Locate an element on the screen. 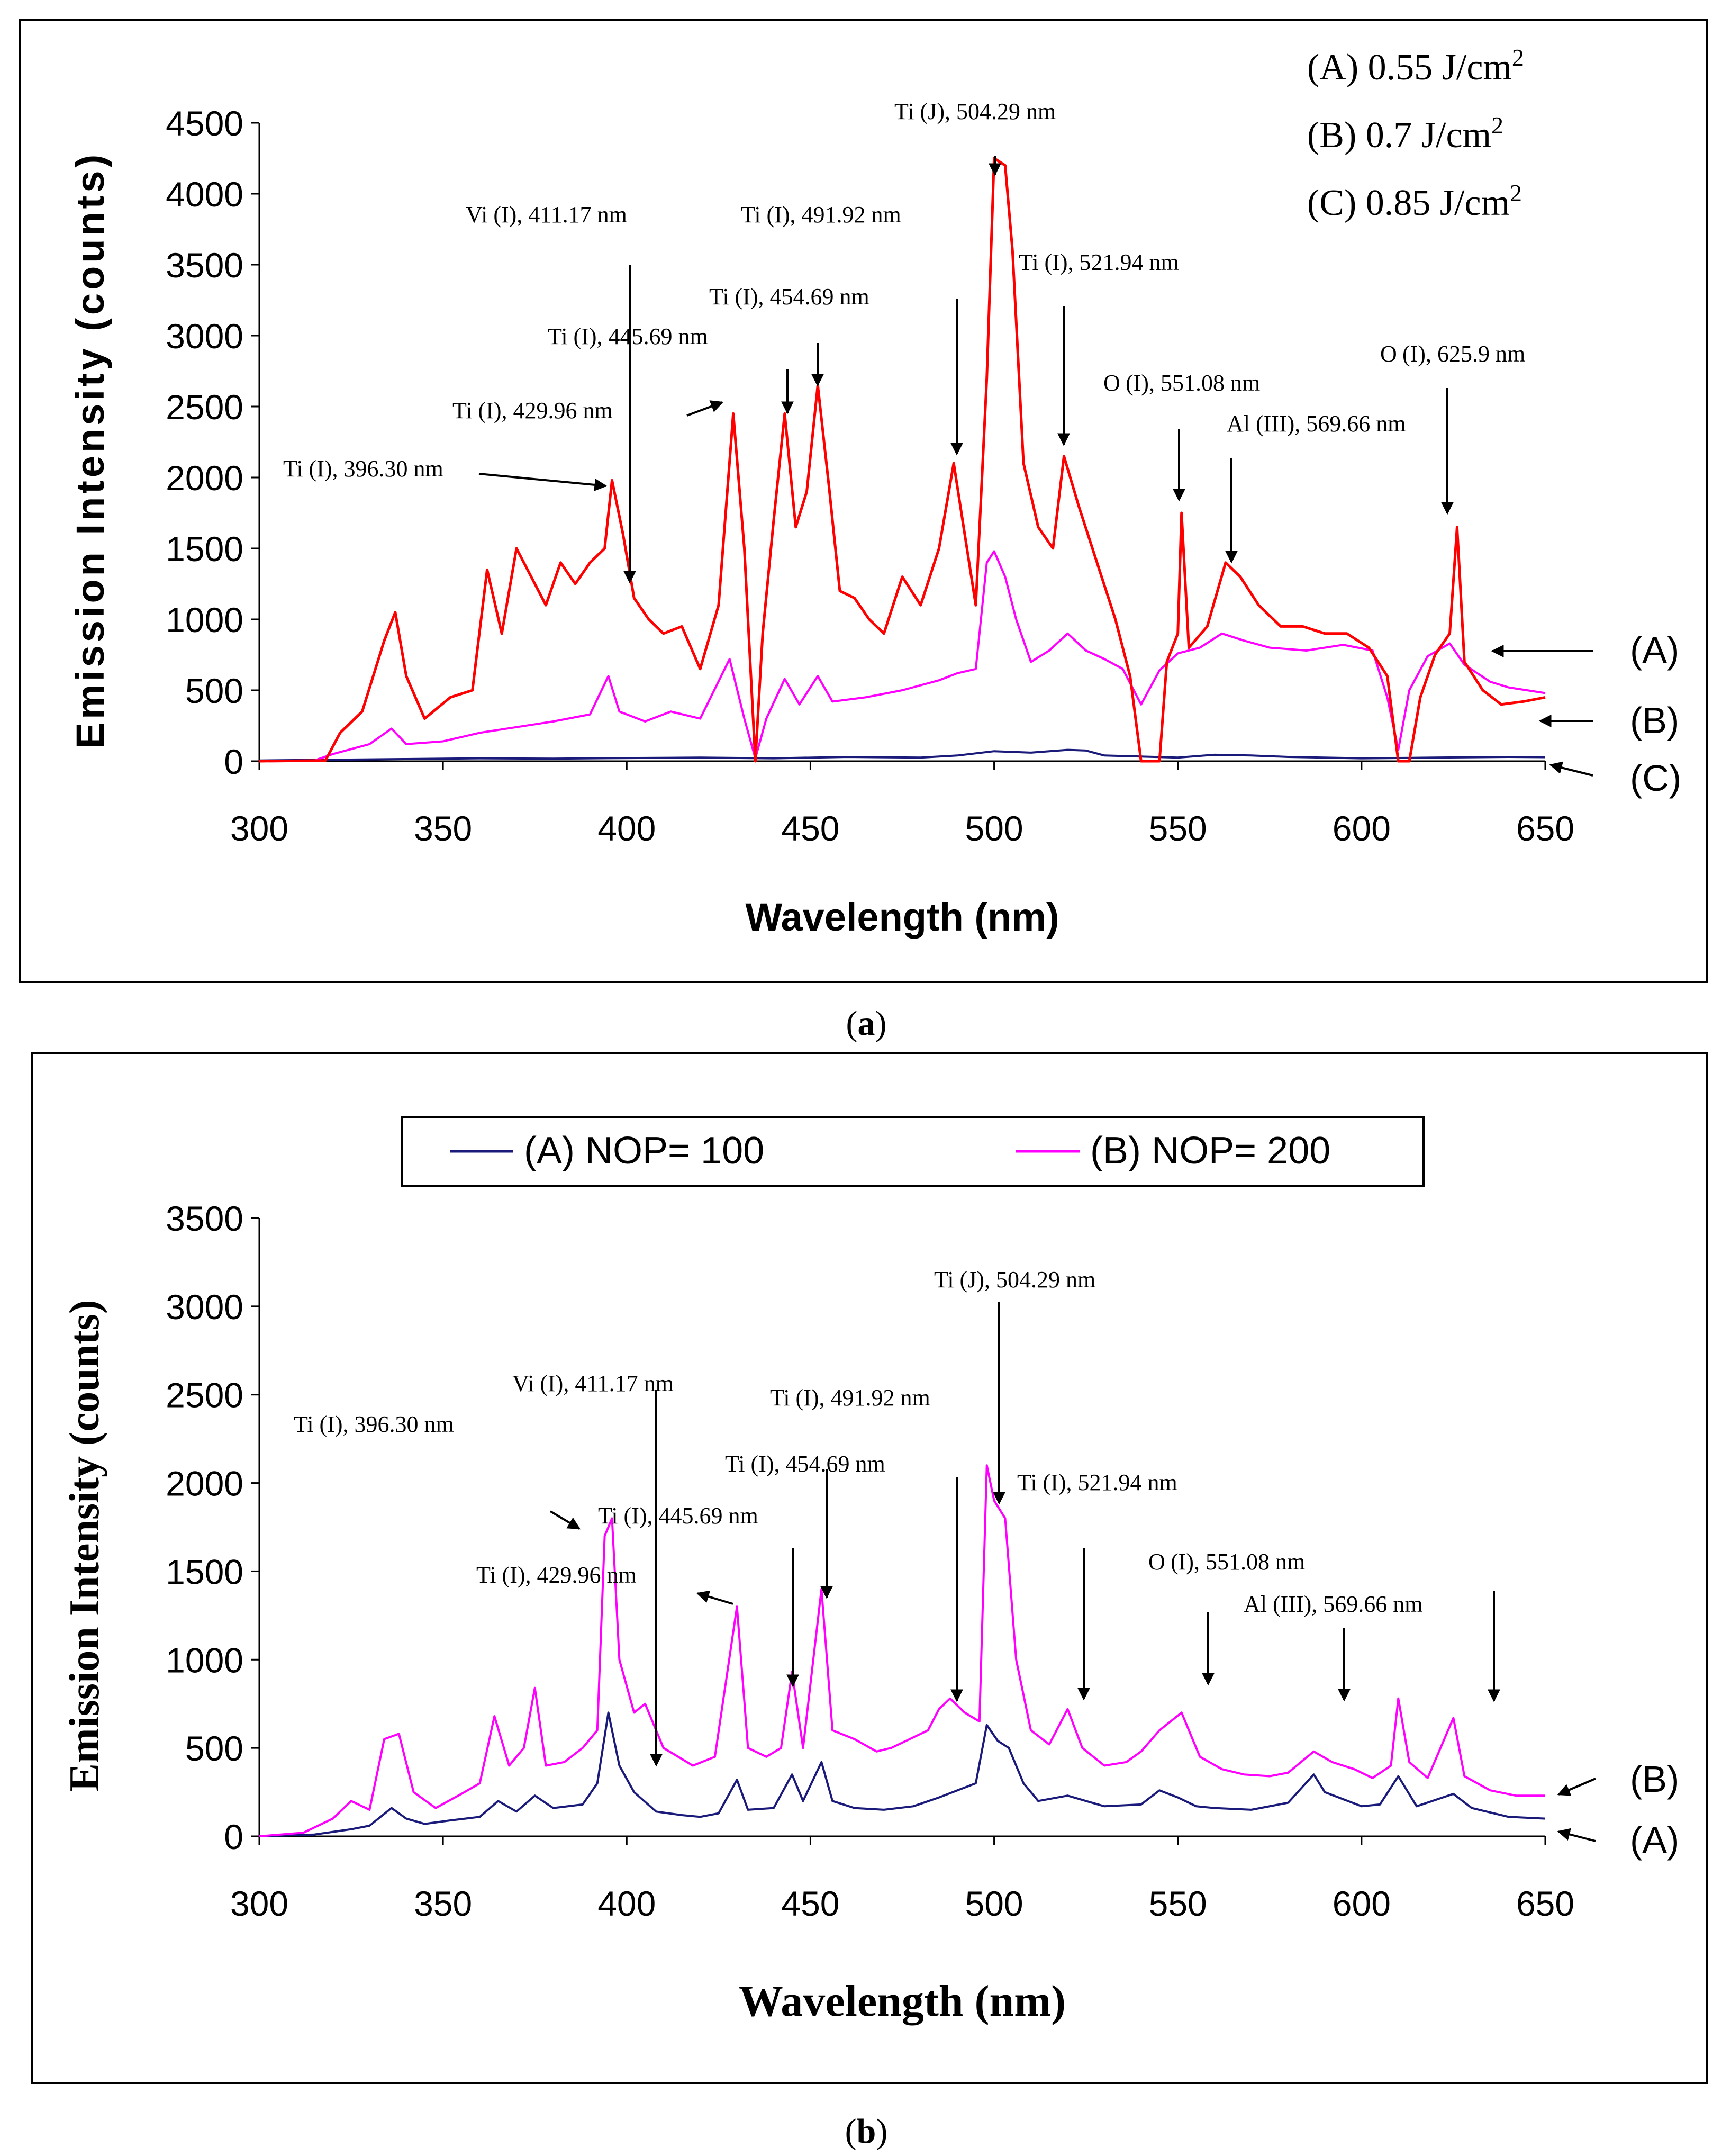  caption-letter: b is located at coordinates (866, 2131).